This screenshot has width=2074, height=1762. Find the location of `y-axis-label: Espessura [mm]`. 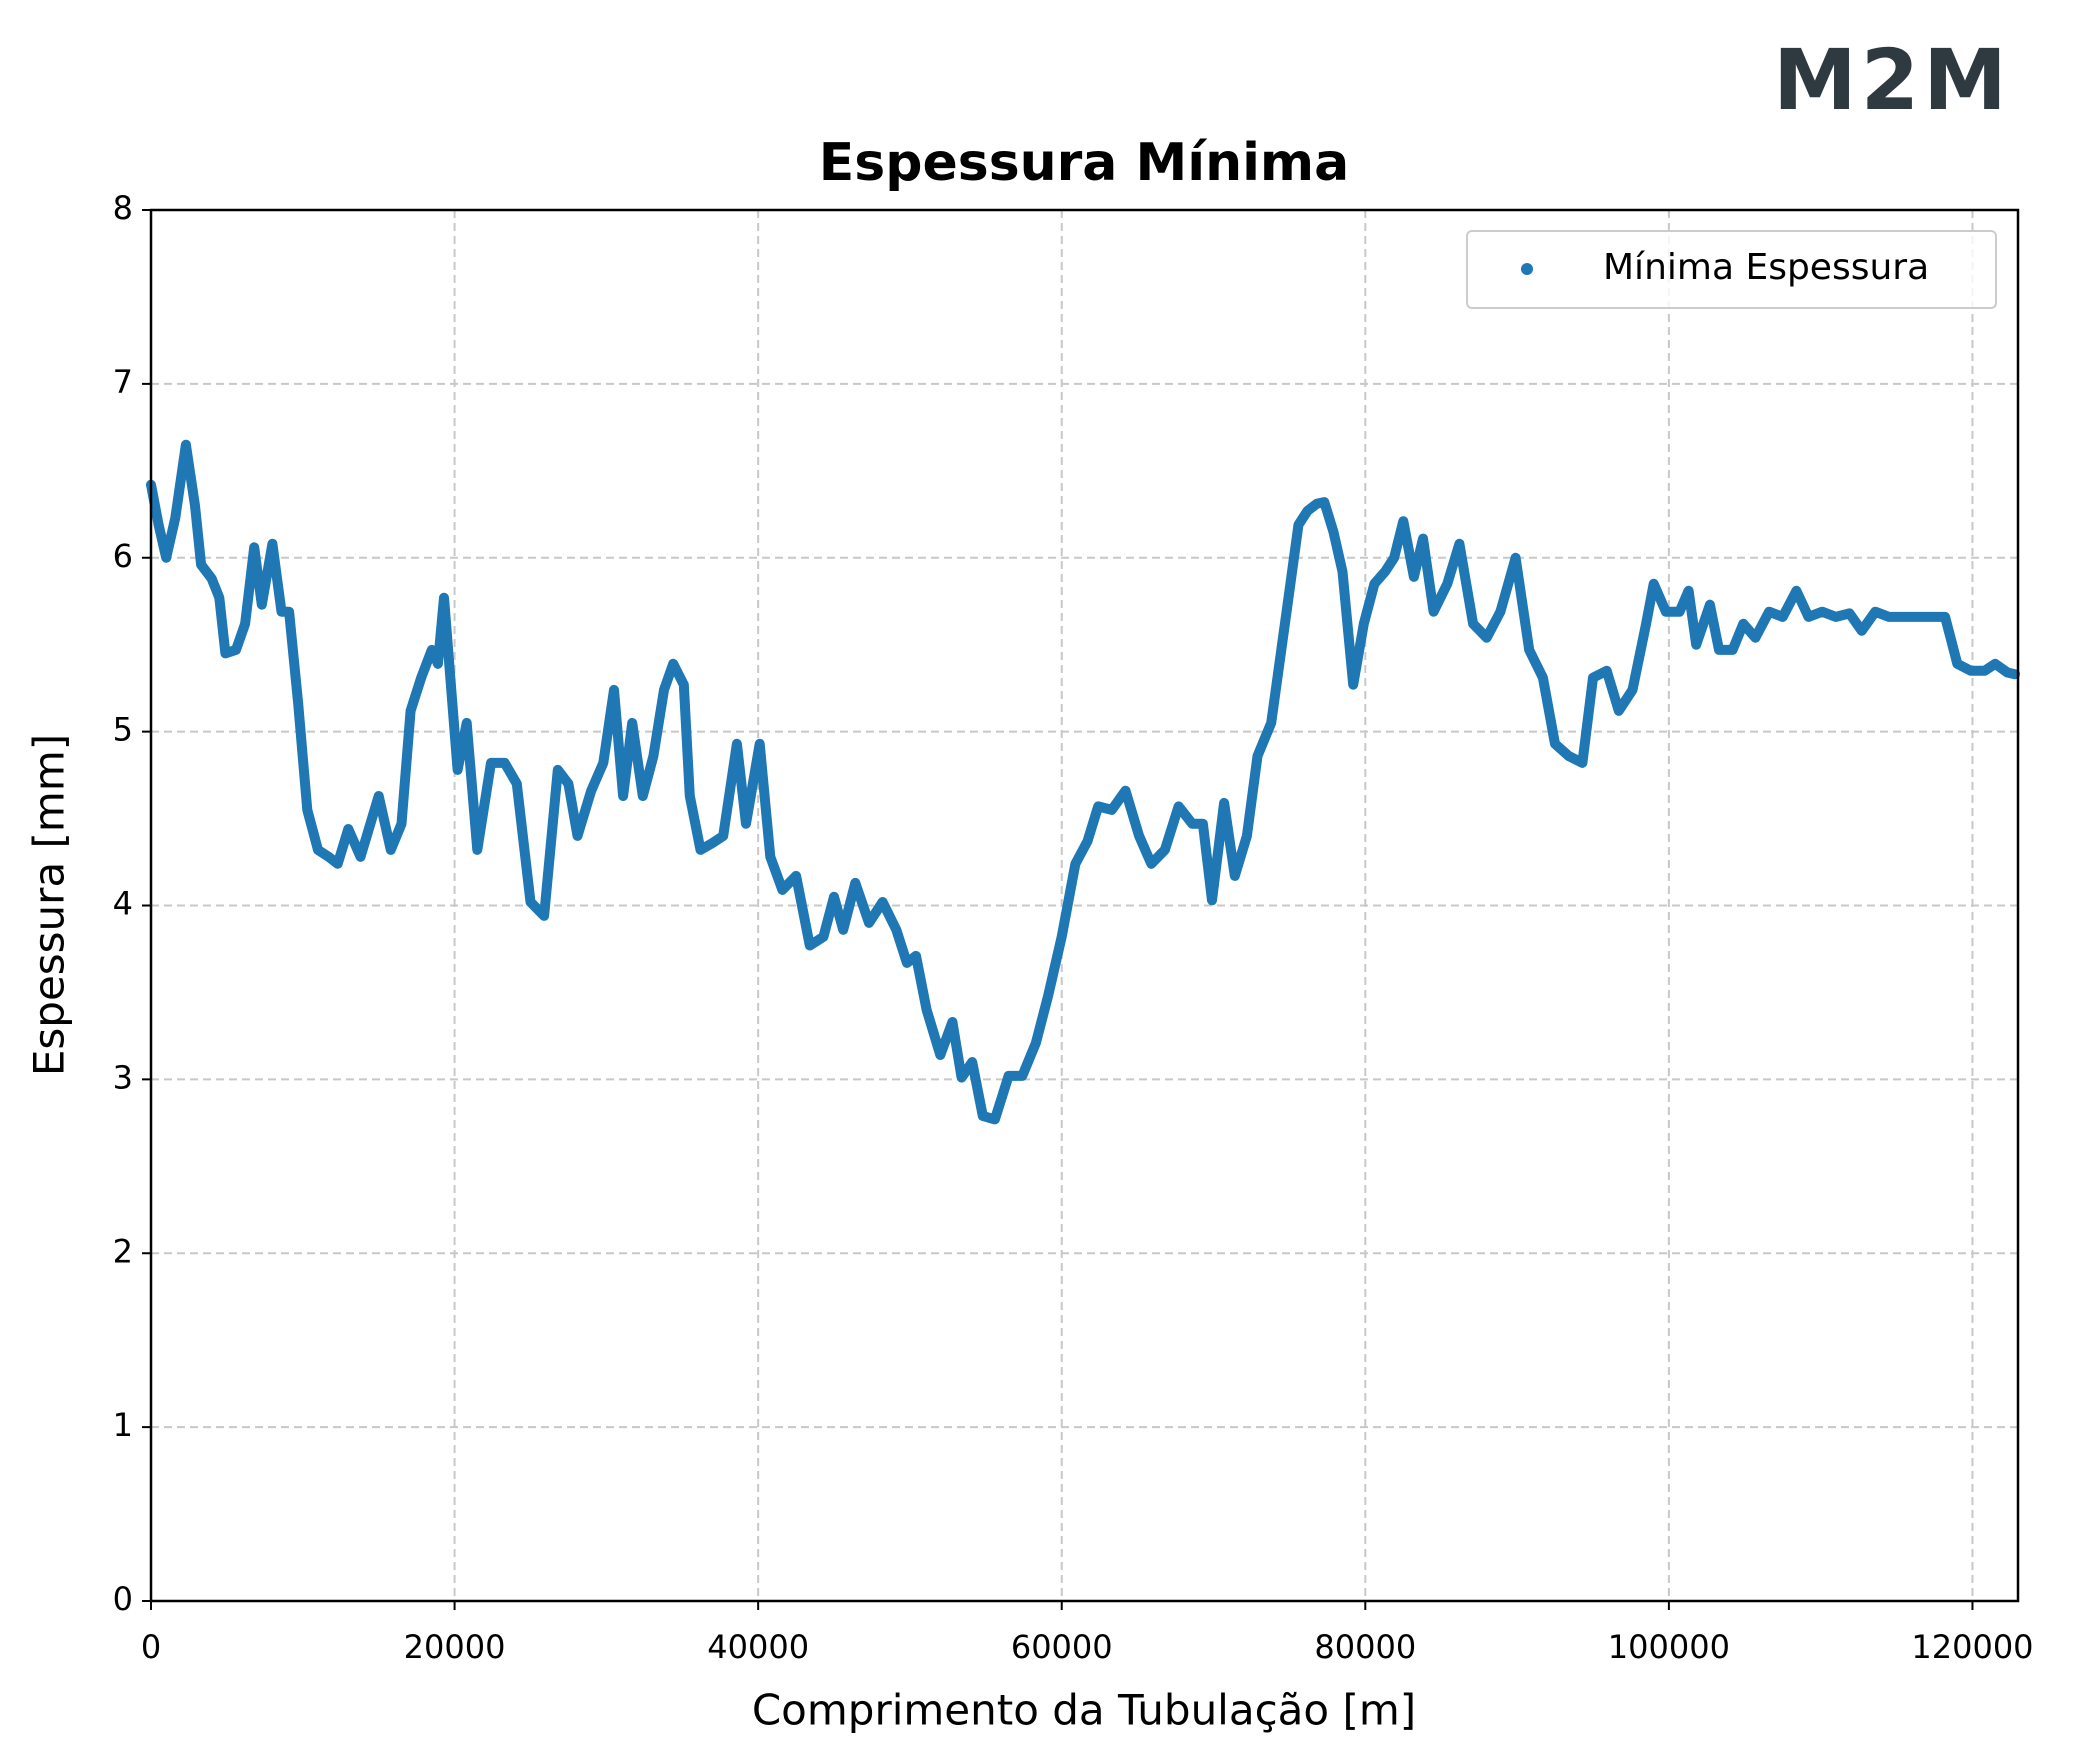

y-axis-label: Espessura [mm] is located at coordinates (49, 905).